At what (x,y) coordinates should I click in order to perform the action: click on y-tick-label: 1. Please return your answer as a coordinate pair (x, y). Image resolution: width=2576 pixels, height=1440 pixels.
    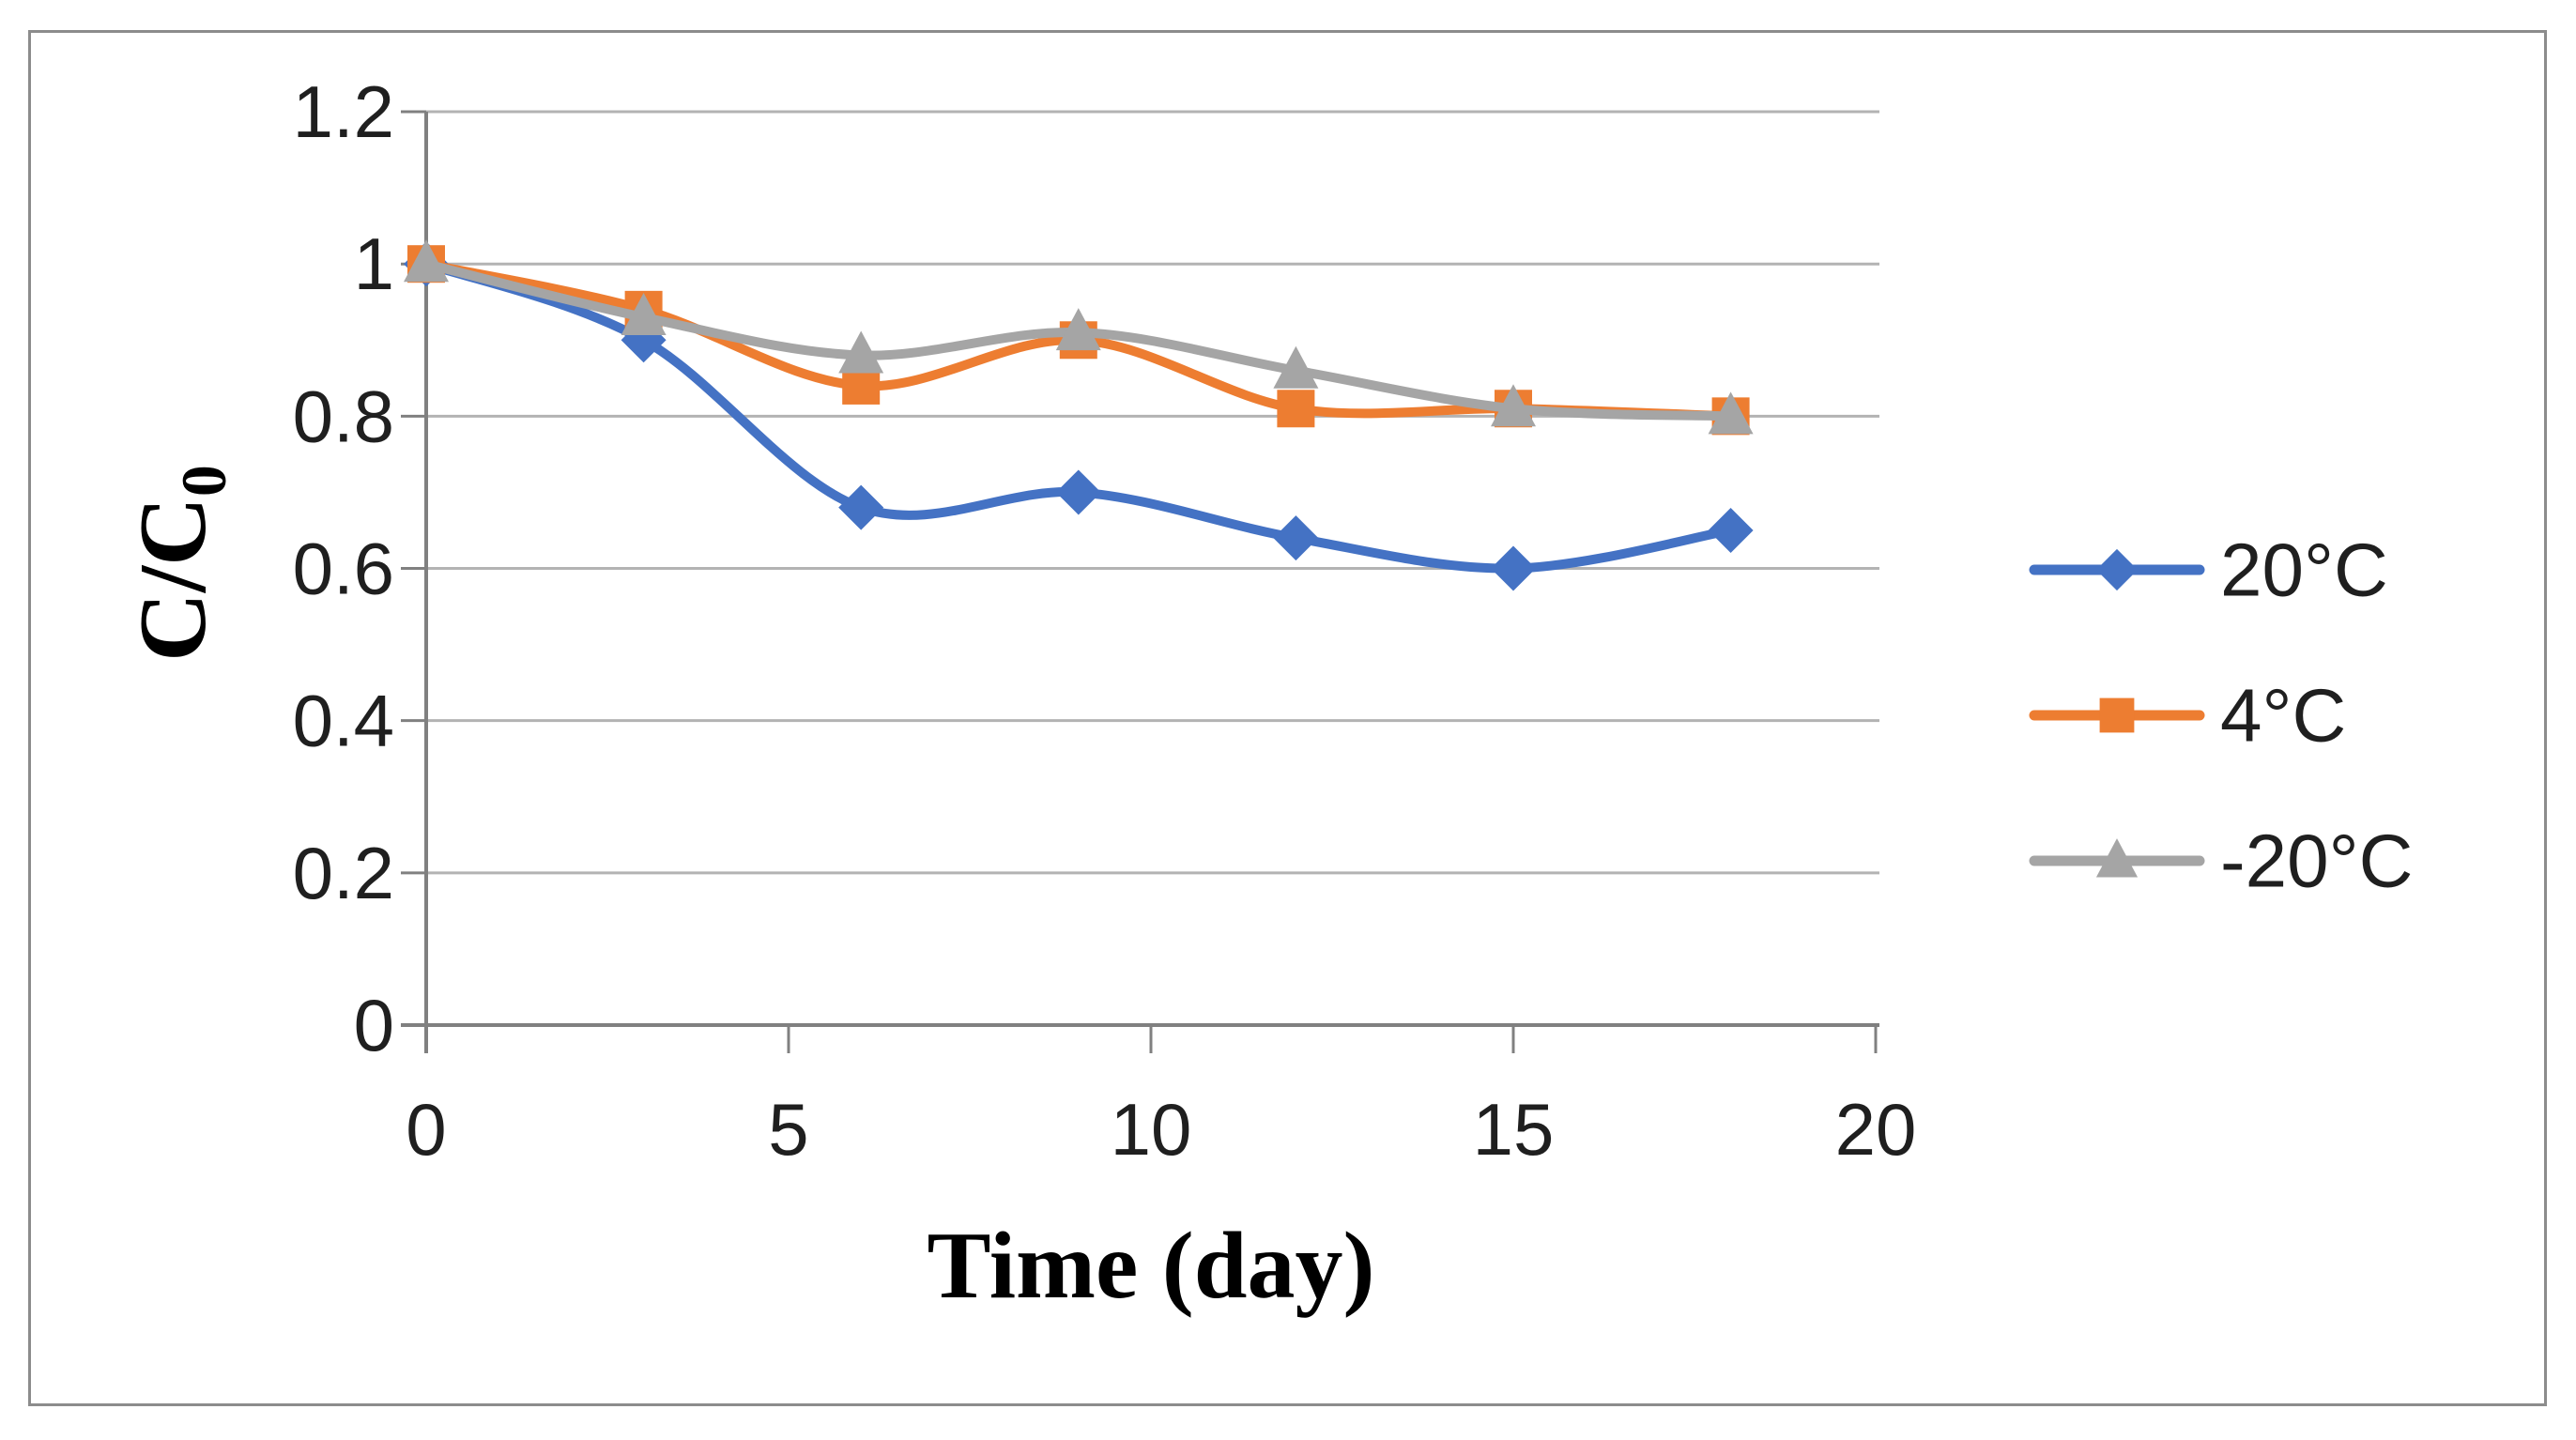
    Looking at the image, I should click on (374, 263).